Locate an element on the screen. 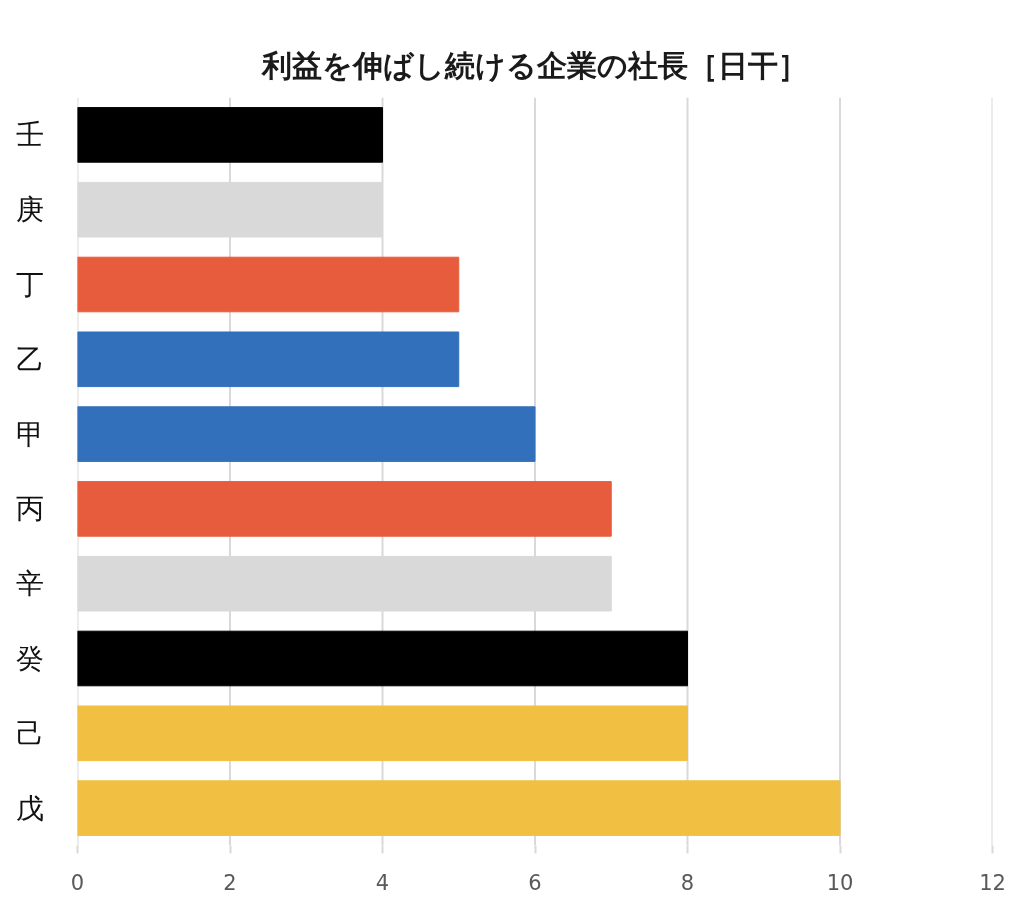  y-tick-label: 庚 is located at coordinates (29, 210).